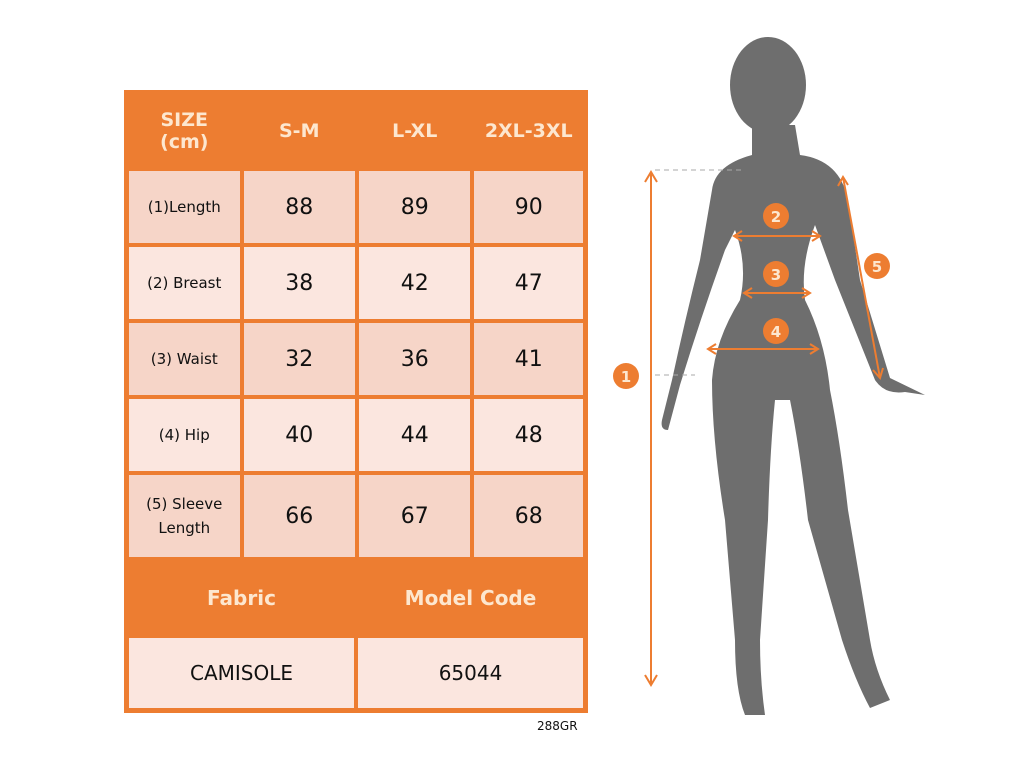 The width and height of the screenshot is (1024, 770). I want to click on size-value: 68, so click(528, 516).